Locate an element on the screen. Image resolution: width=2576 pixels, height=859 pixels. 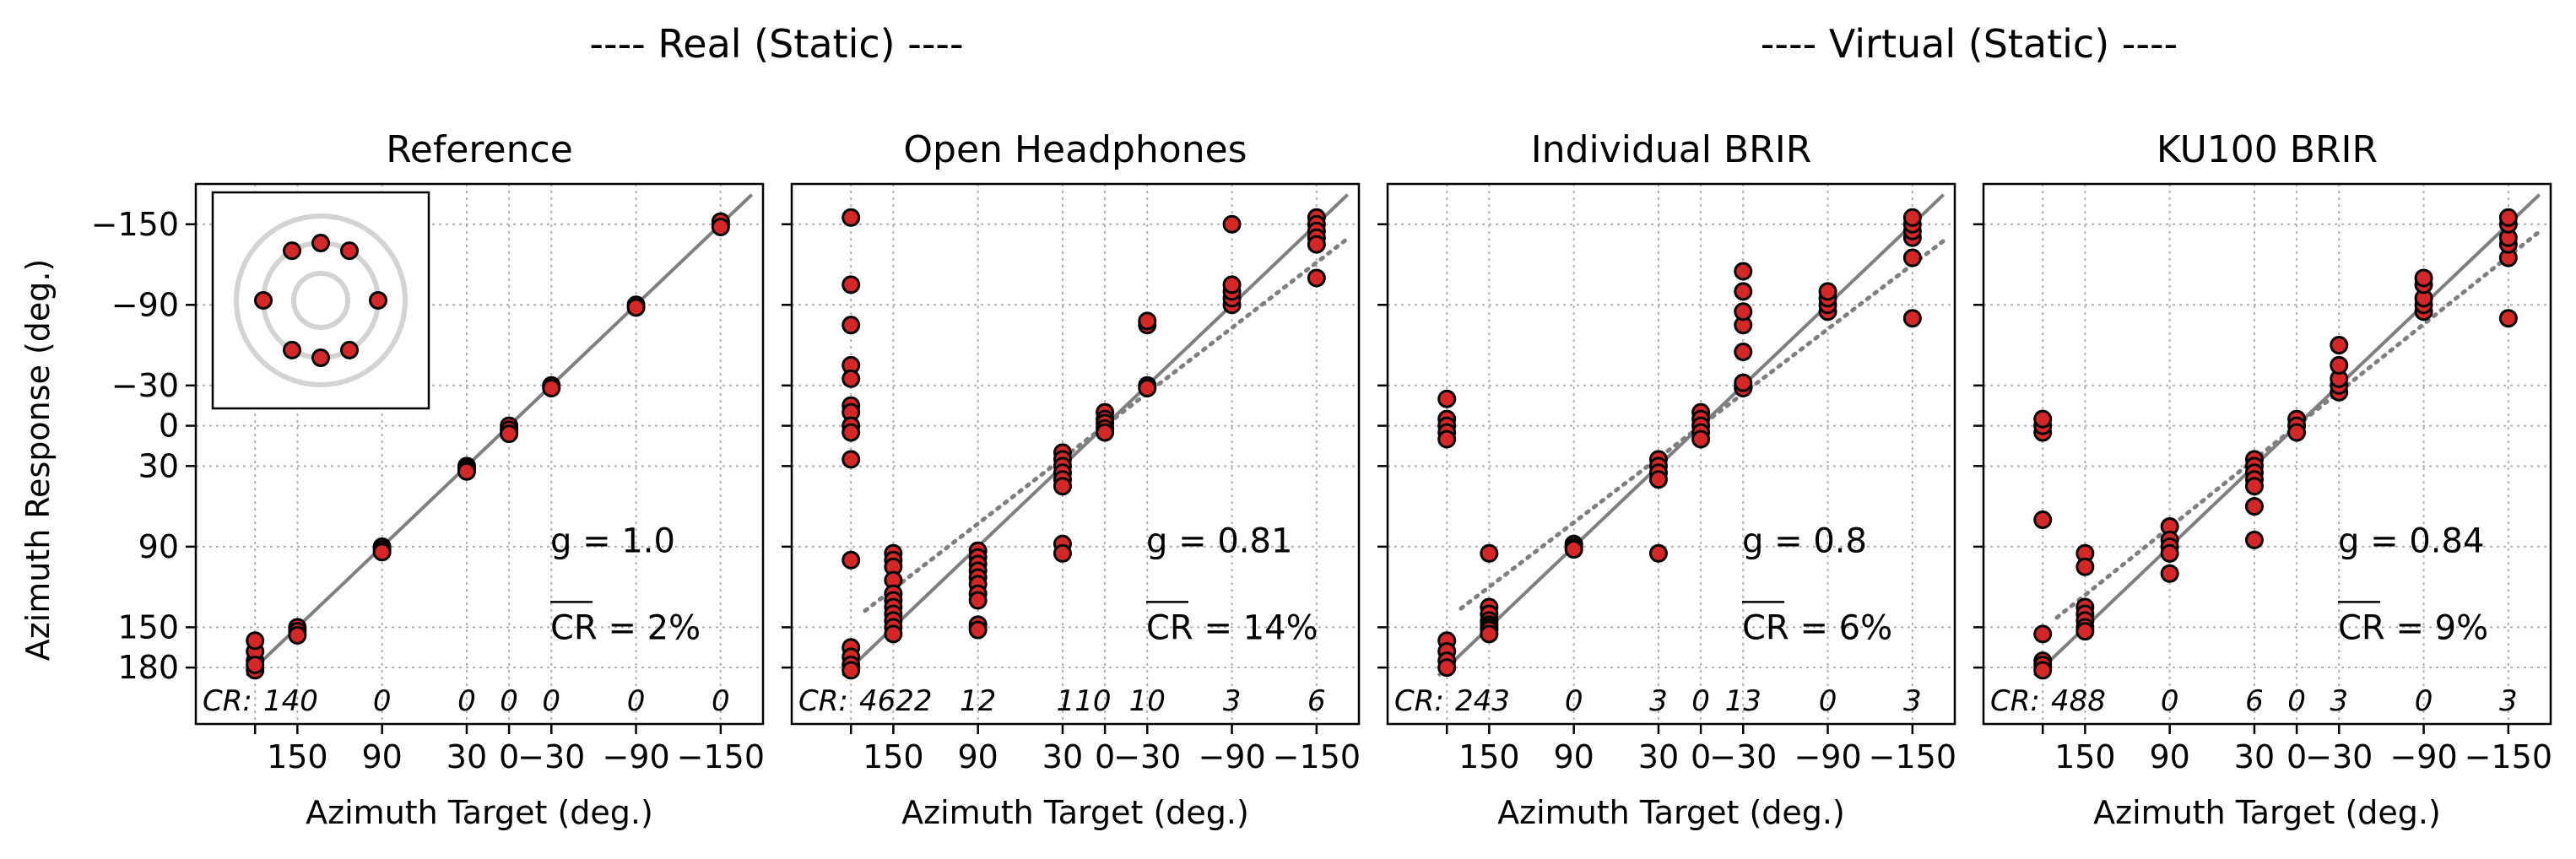
cr-count-5: 6 is located at coordinates (1316, 701).